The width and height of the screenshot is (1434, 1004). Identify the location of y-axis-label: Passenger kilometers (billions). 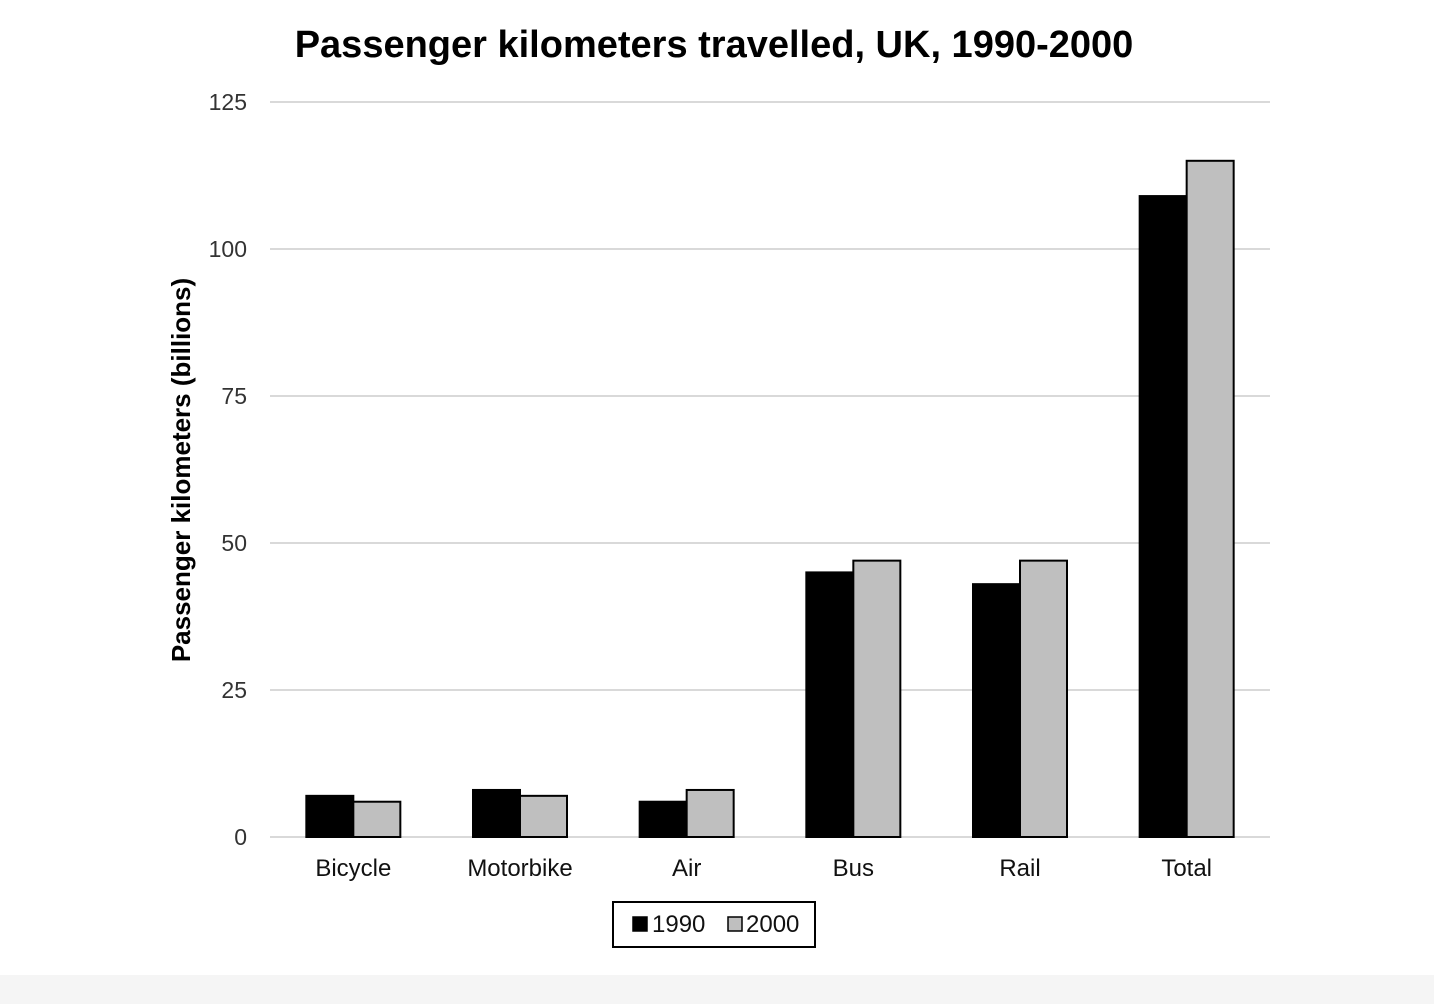
(181, 470).